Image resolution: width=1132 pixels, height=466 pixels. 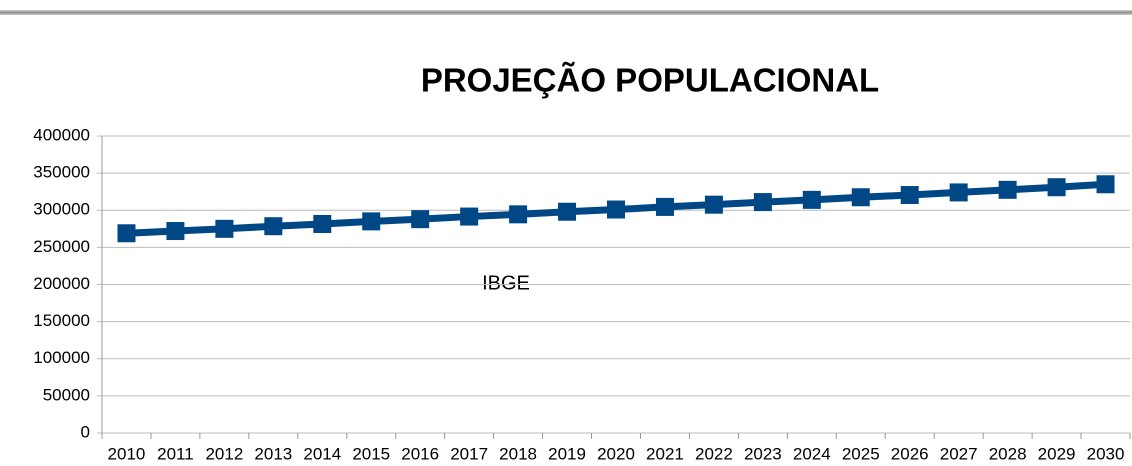 I want to click on x-tick-label: 2017, so click(x=469, y=453).